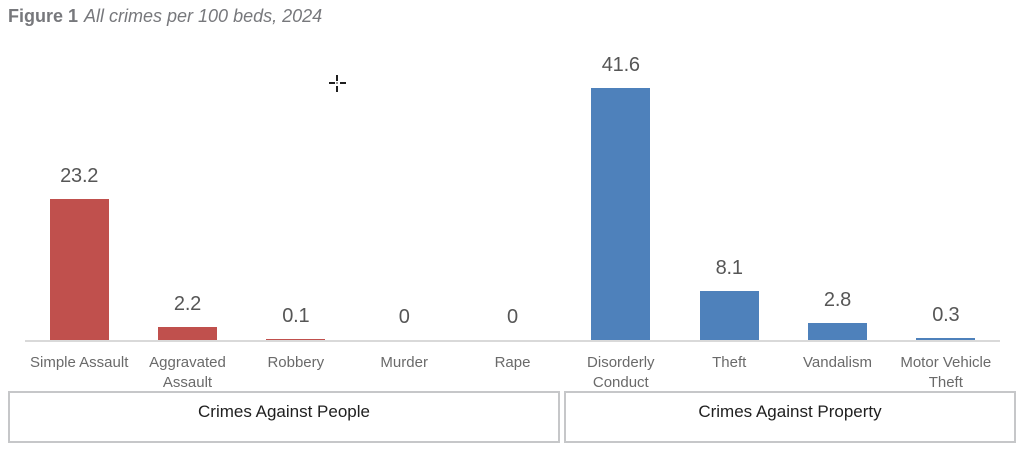 This screenshot has height=454, width=1024. I want to click on bar-theft, so click(729, 315).